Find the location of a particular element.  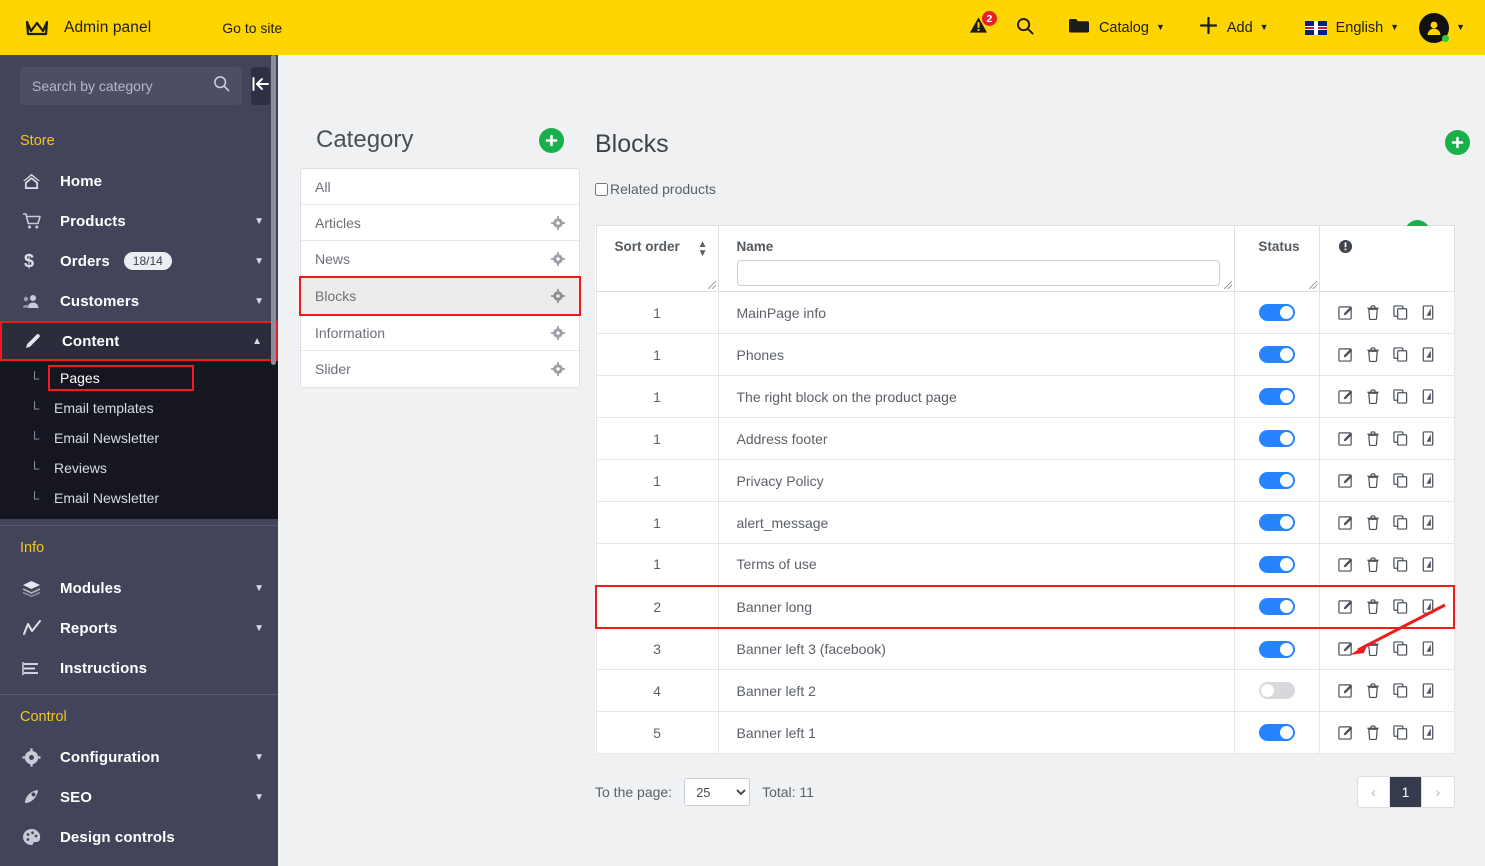

sidebar-item-instructions: Instructions is located at coordinates (139, 668).